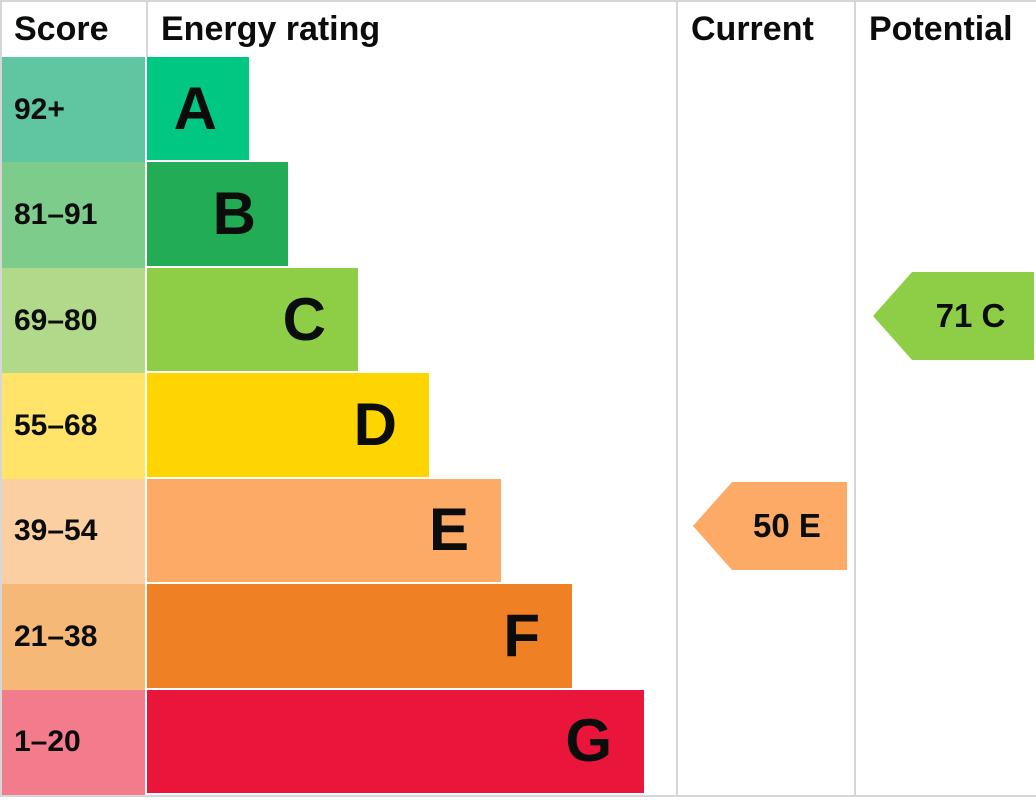 Image resolution: width=1036 pixels, height=800 pixels. I want to click on band-row-g: 1–20 G, so click(518, 742).